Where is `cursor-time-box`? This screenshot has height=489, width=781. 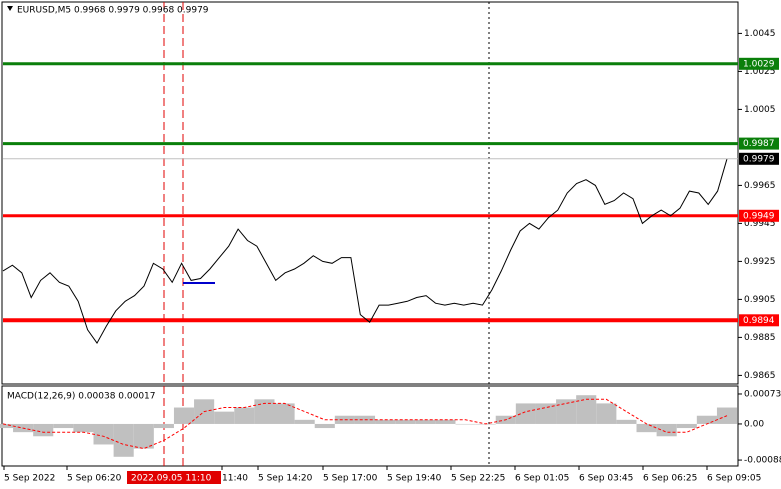 cursor-time-box is located at coordinates (174, 477).